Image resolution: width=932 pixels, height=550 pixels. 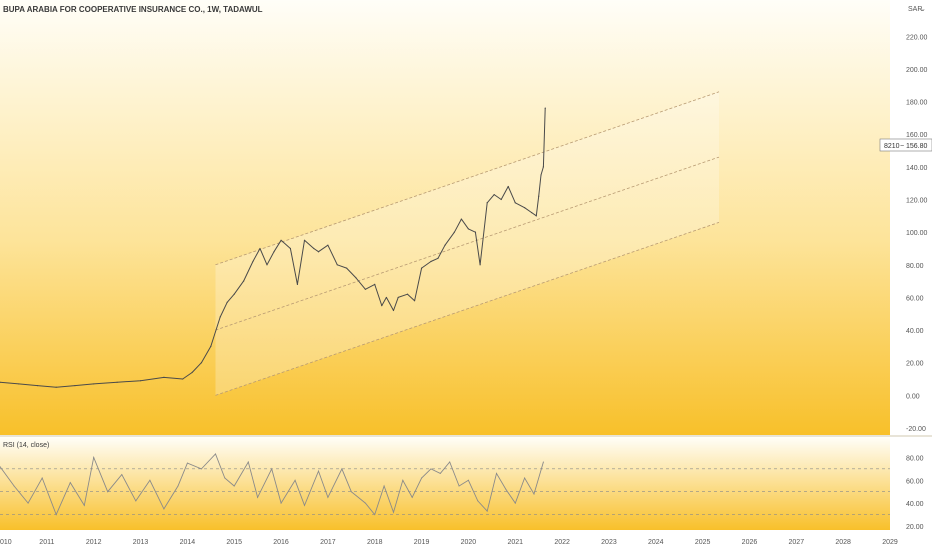 I want to click on price-label-value: 156.80, so click(x=917, y=146).